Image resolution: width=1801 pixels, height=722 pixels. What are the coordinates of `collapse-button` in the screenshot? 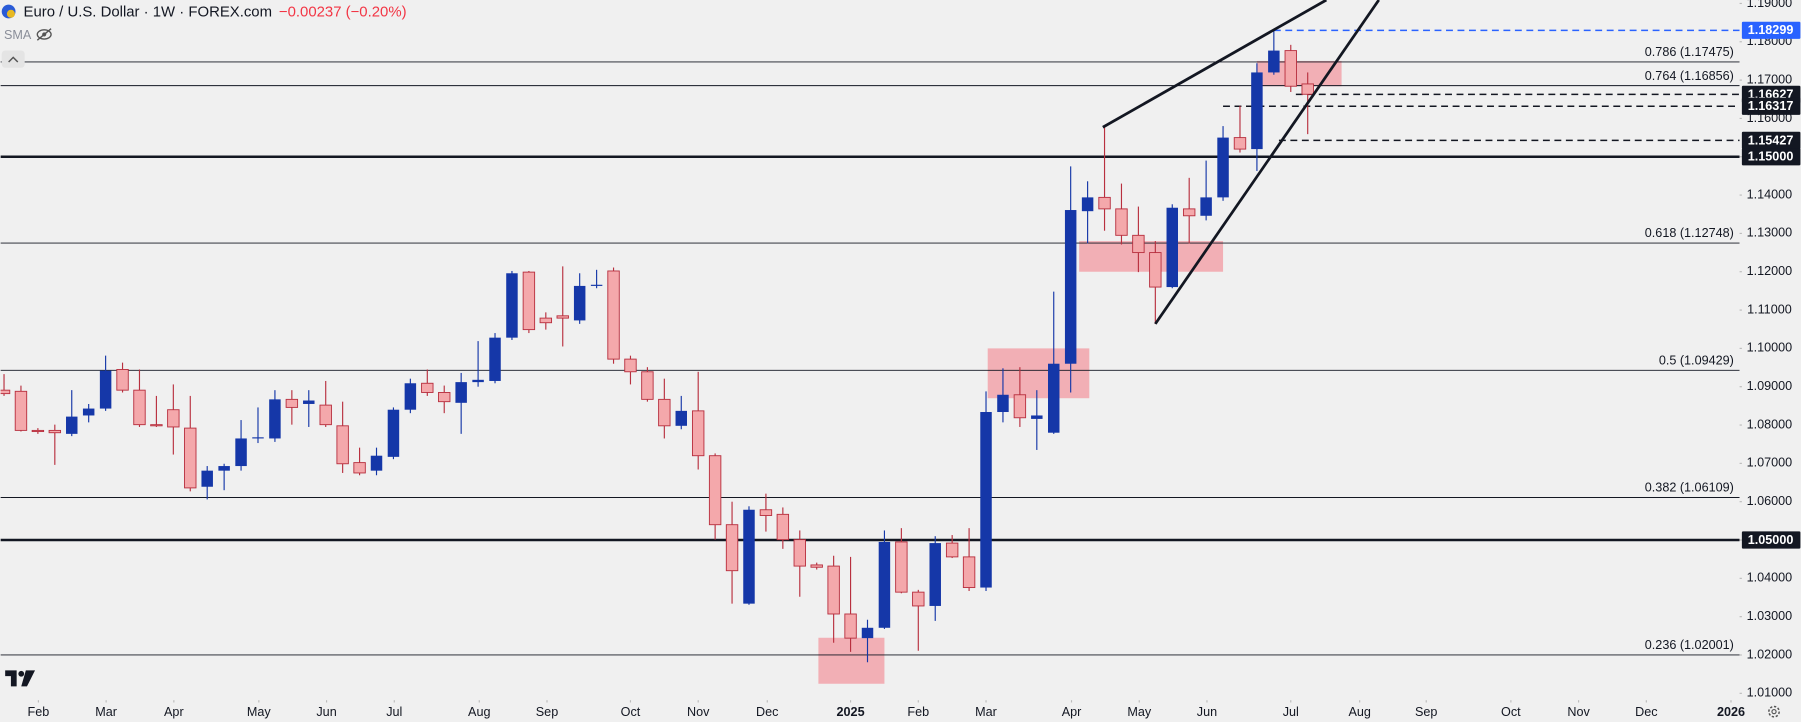 It's located at (13, 59).